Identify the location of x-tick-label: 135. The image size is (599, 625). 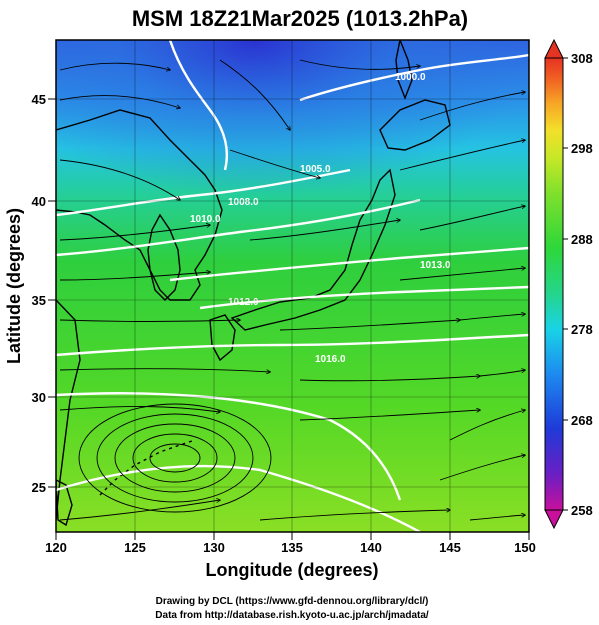
(292, 547).